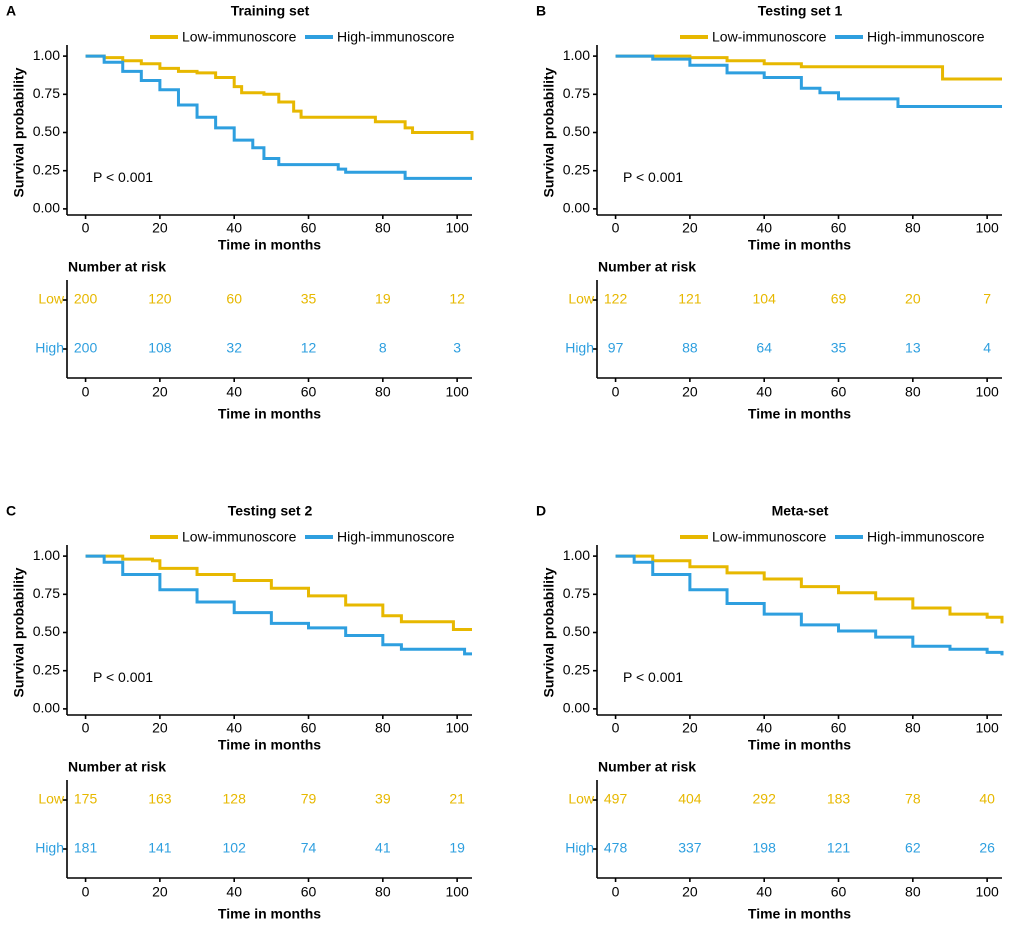  What do you see at coordinates (457, 799) in the screenshot?
I see `risk-count: 21` at bounding box center [457, 799].